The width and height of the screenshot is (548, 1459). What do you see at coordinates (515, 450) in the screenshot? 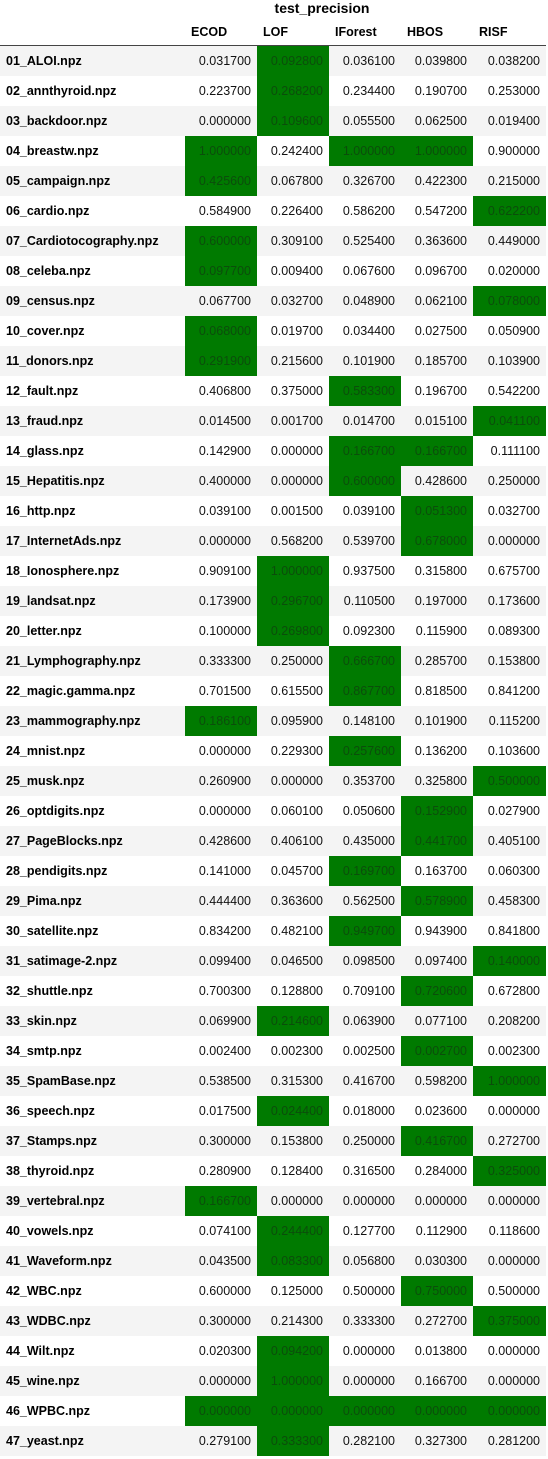
I see `value-cell: 0.111100` at bounding box center [515, 450].